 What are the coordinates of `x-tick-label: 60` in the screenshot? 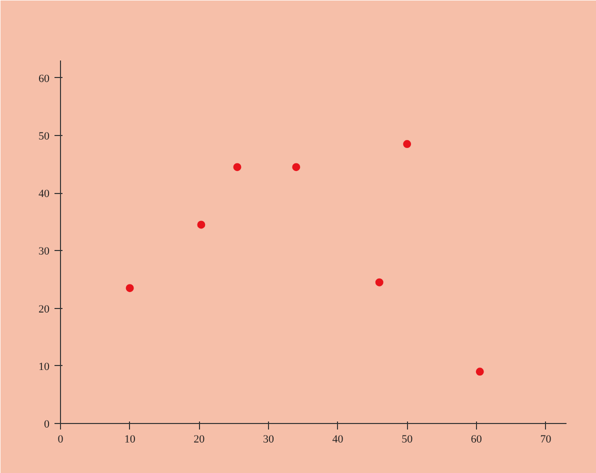 It's located at (476, 440).